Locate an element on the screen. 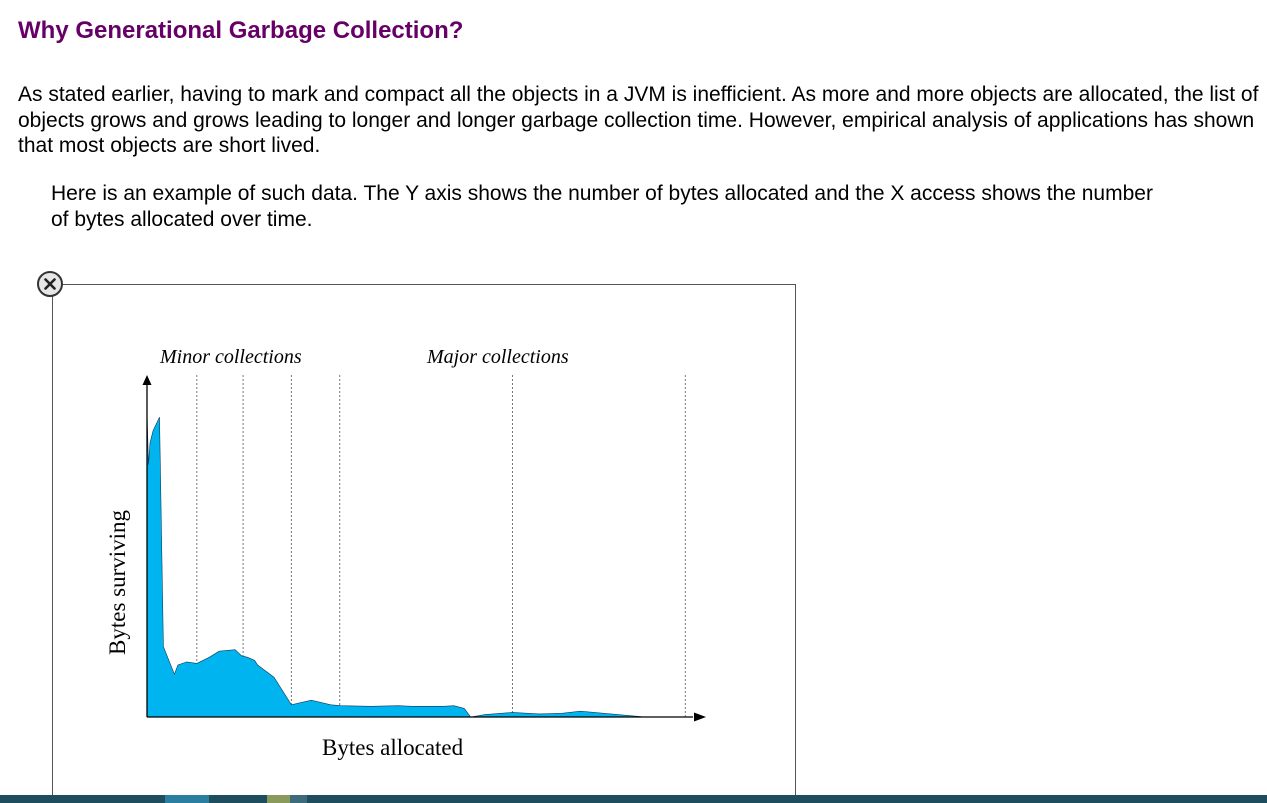 The height and width of the screenshot is (803, 1267). close-icon is located at coordinates (50, 284).